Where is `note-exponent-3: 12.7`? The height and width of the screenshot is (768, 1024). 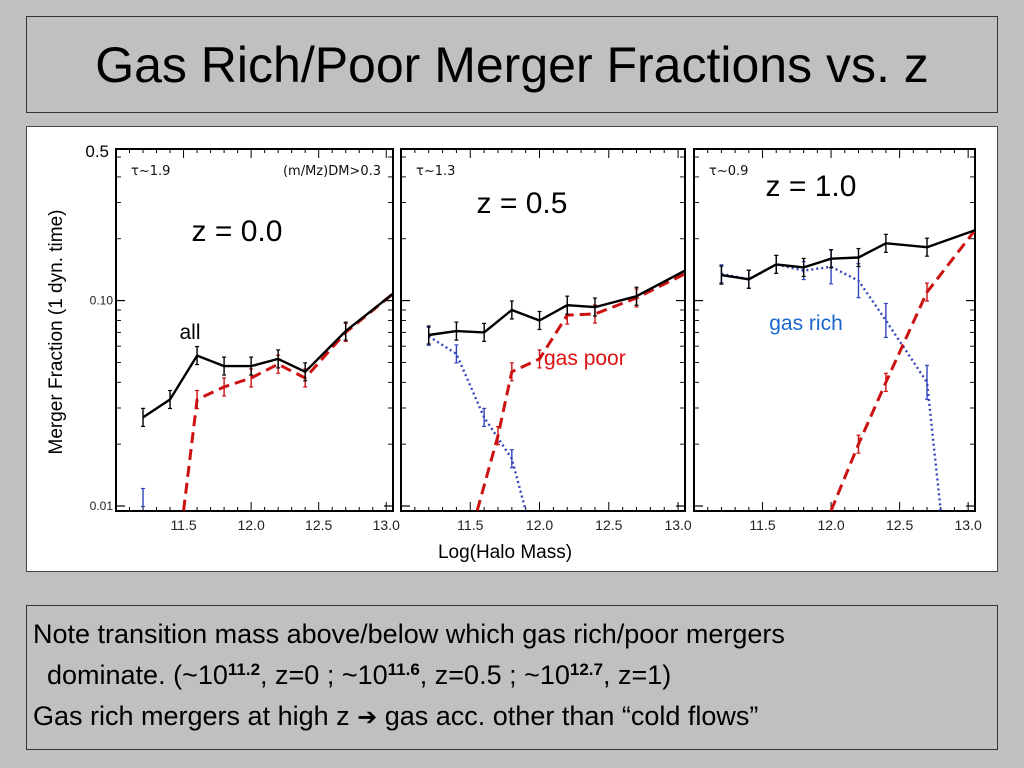 note-exponent-3: 12.7 is located at coordinates (586, 669).